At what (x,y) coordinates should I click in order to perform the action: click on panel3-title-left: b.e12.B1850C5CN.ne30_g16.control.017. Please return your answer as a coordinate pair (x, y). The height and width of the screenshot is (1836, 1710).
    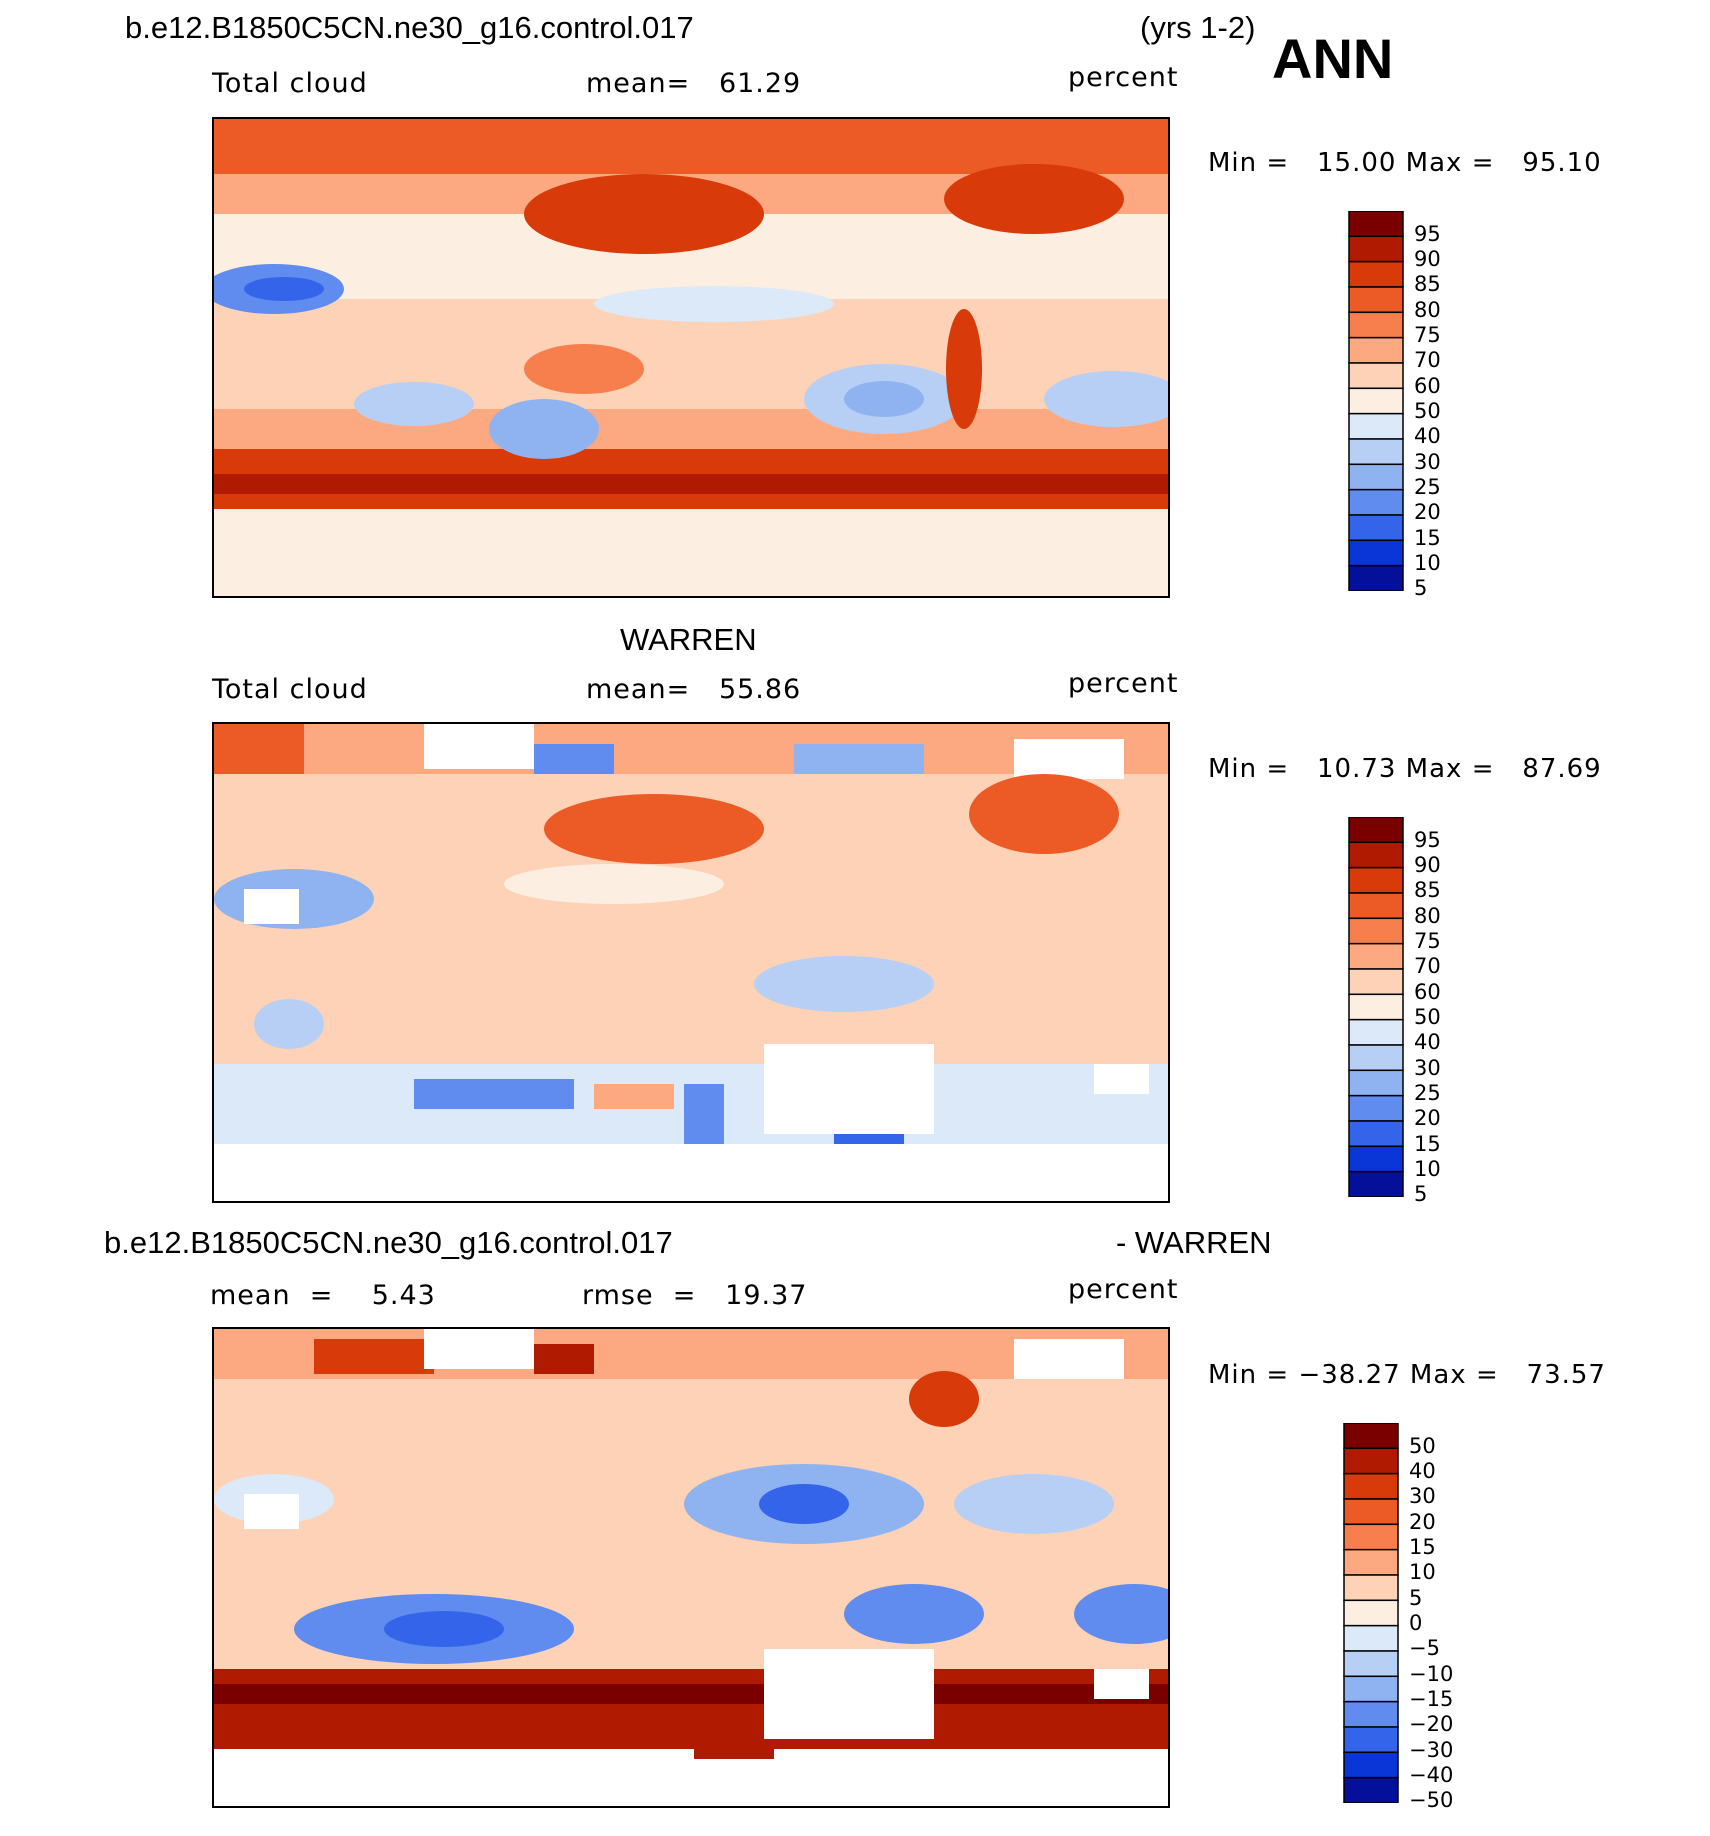
    Looking at the image, I should click on (388, 1242).